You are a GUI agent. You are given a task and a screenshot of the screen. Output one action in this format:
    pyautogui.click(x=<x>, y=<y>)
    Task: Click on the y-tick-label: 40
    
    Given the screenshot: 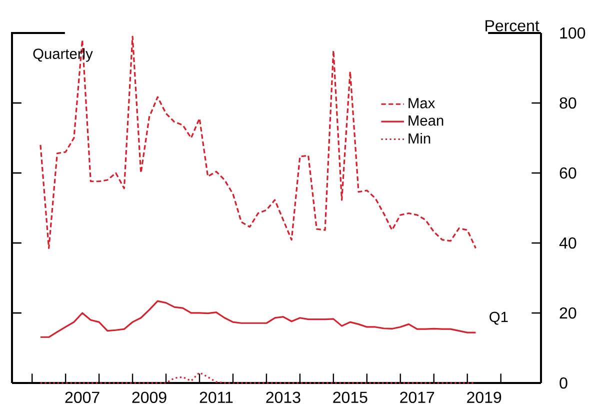 What is the action you would take?
    pyautogui.click(x=567, y=243)
    